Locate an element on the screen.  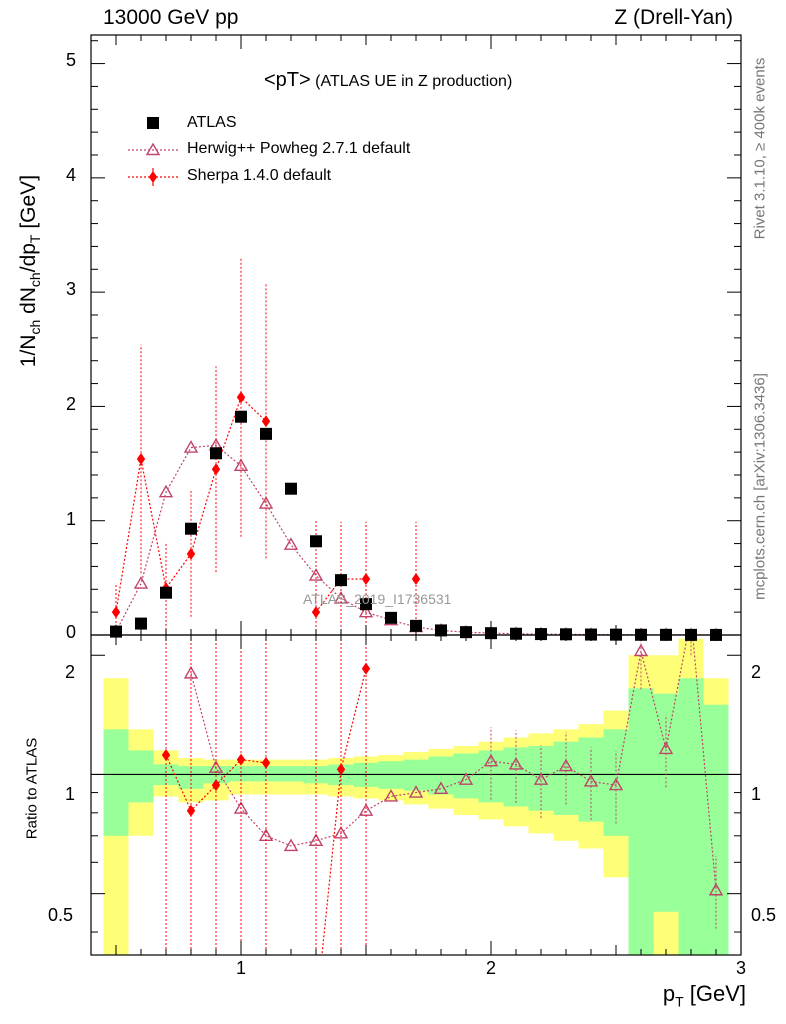
plot-title-sub: (ATLAS UE in Z production) is located at coordinates (414, 81).